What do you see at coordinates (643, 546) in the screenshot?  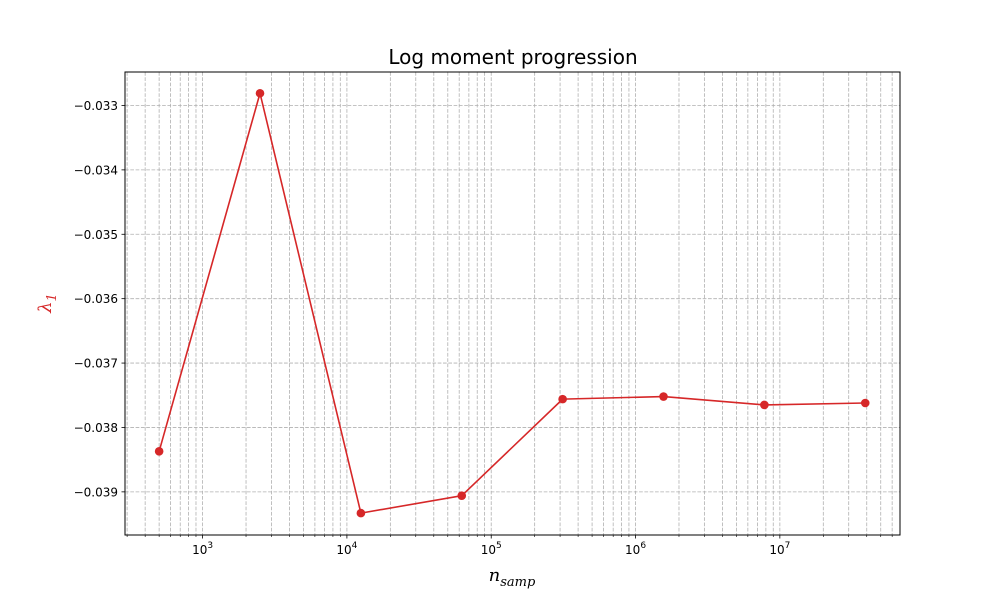 I see `x-tick-label-exponent: 6` at bounding box center [643, 546].